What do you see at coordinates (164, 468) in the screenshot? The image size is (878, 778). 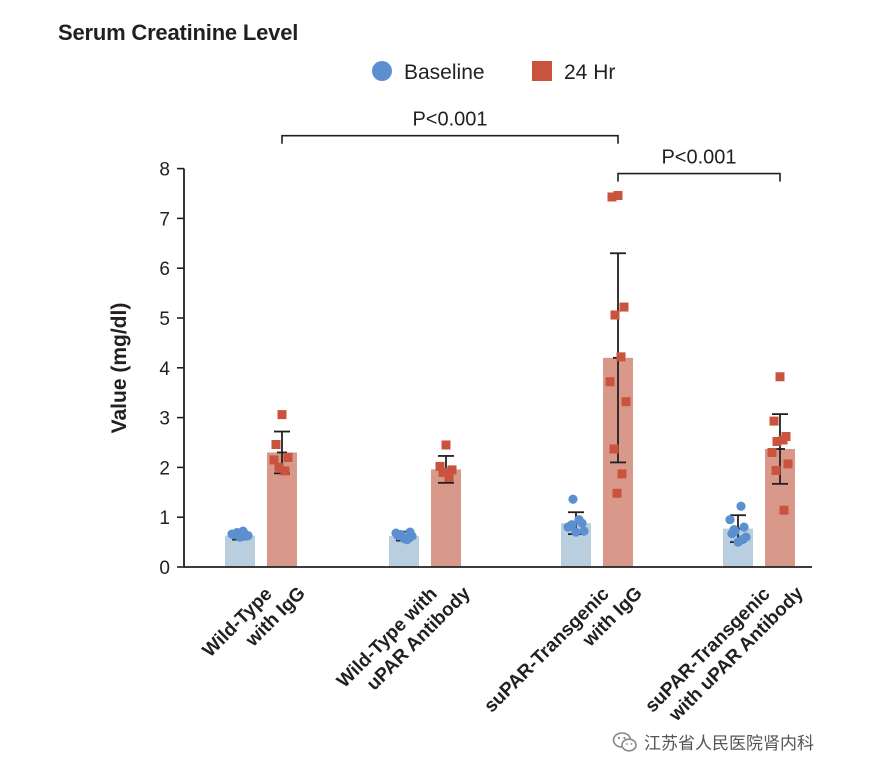 I see `y-tick-label: 2` at bounding box center [164, 468].